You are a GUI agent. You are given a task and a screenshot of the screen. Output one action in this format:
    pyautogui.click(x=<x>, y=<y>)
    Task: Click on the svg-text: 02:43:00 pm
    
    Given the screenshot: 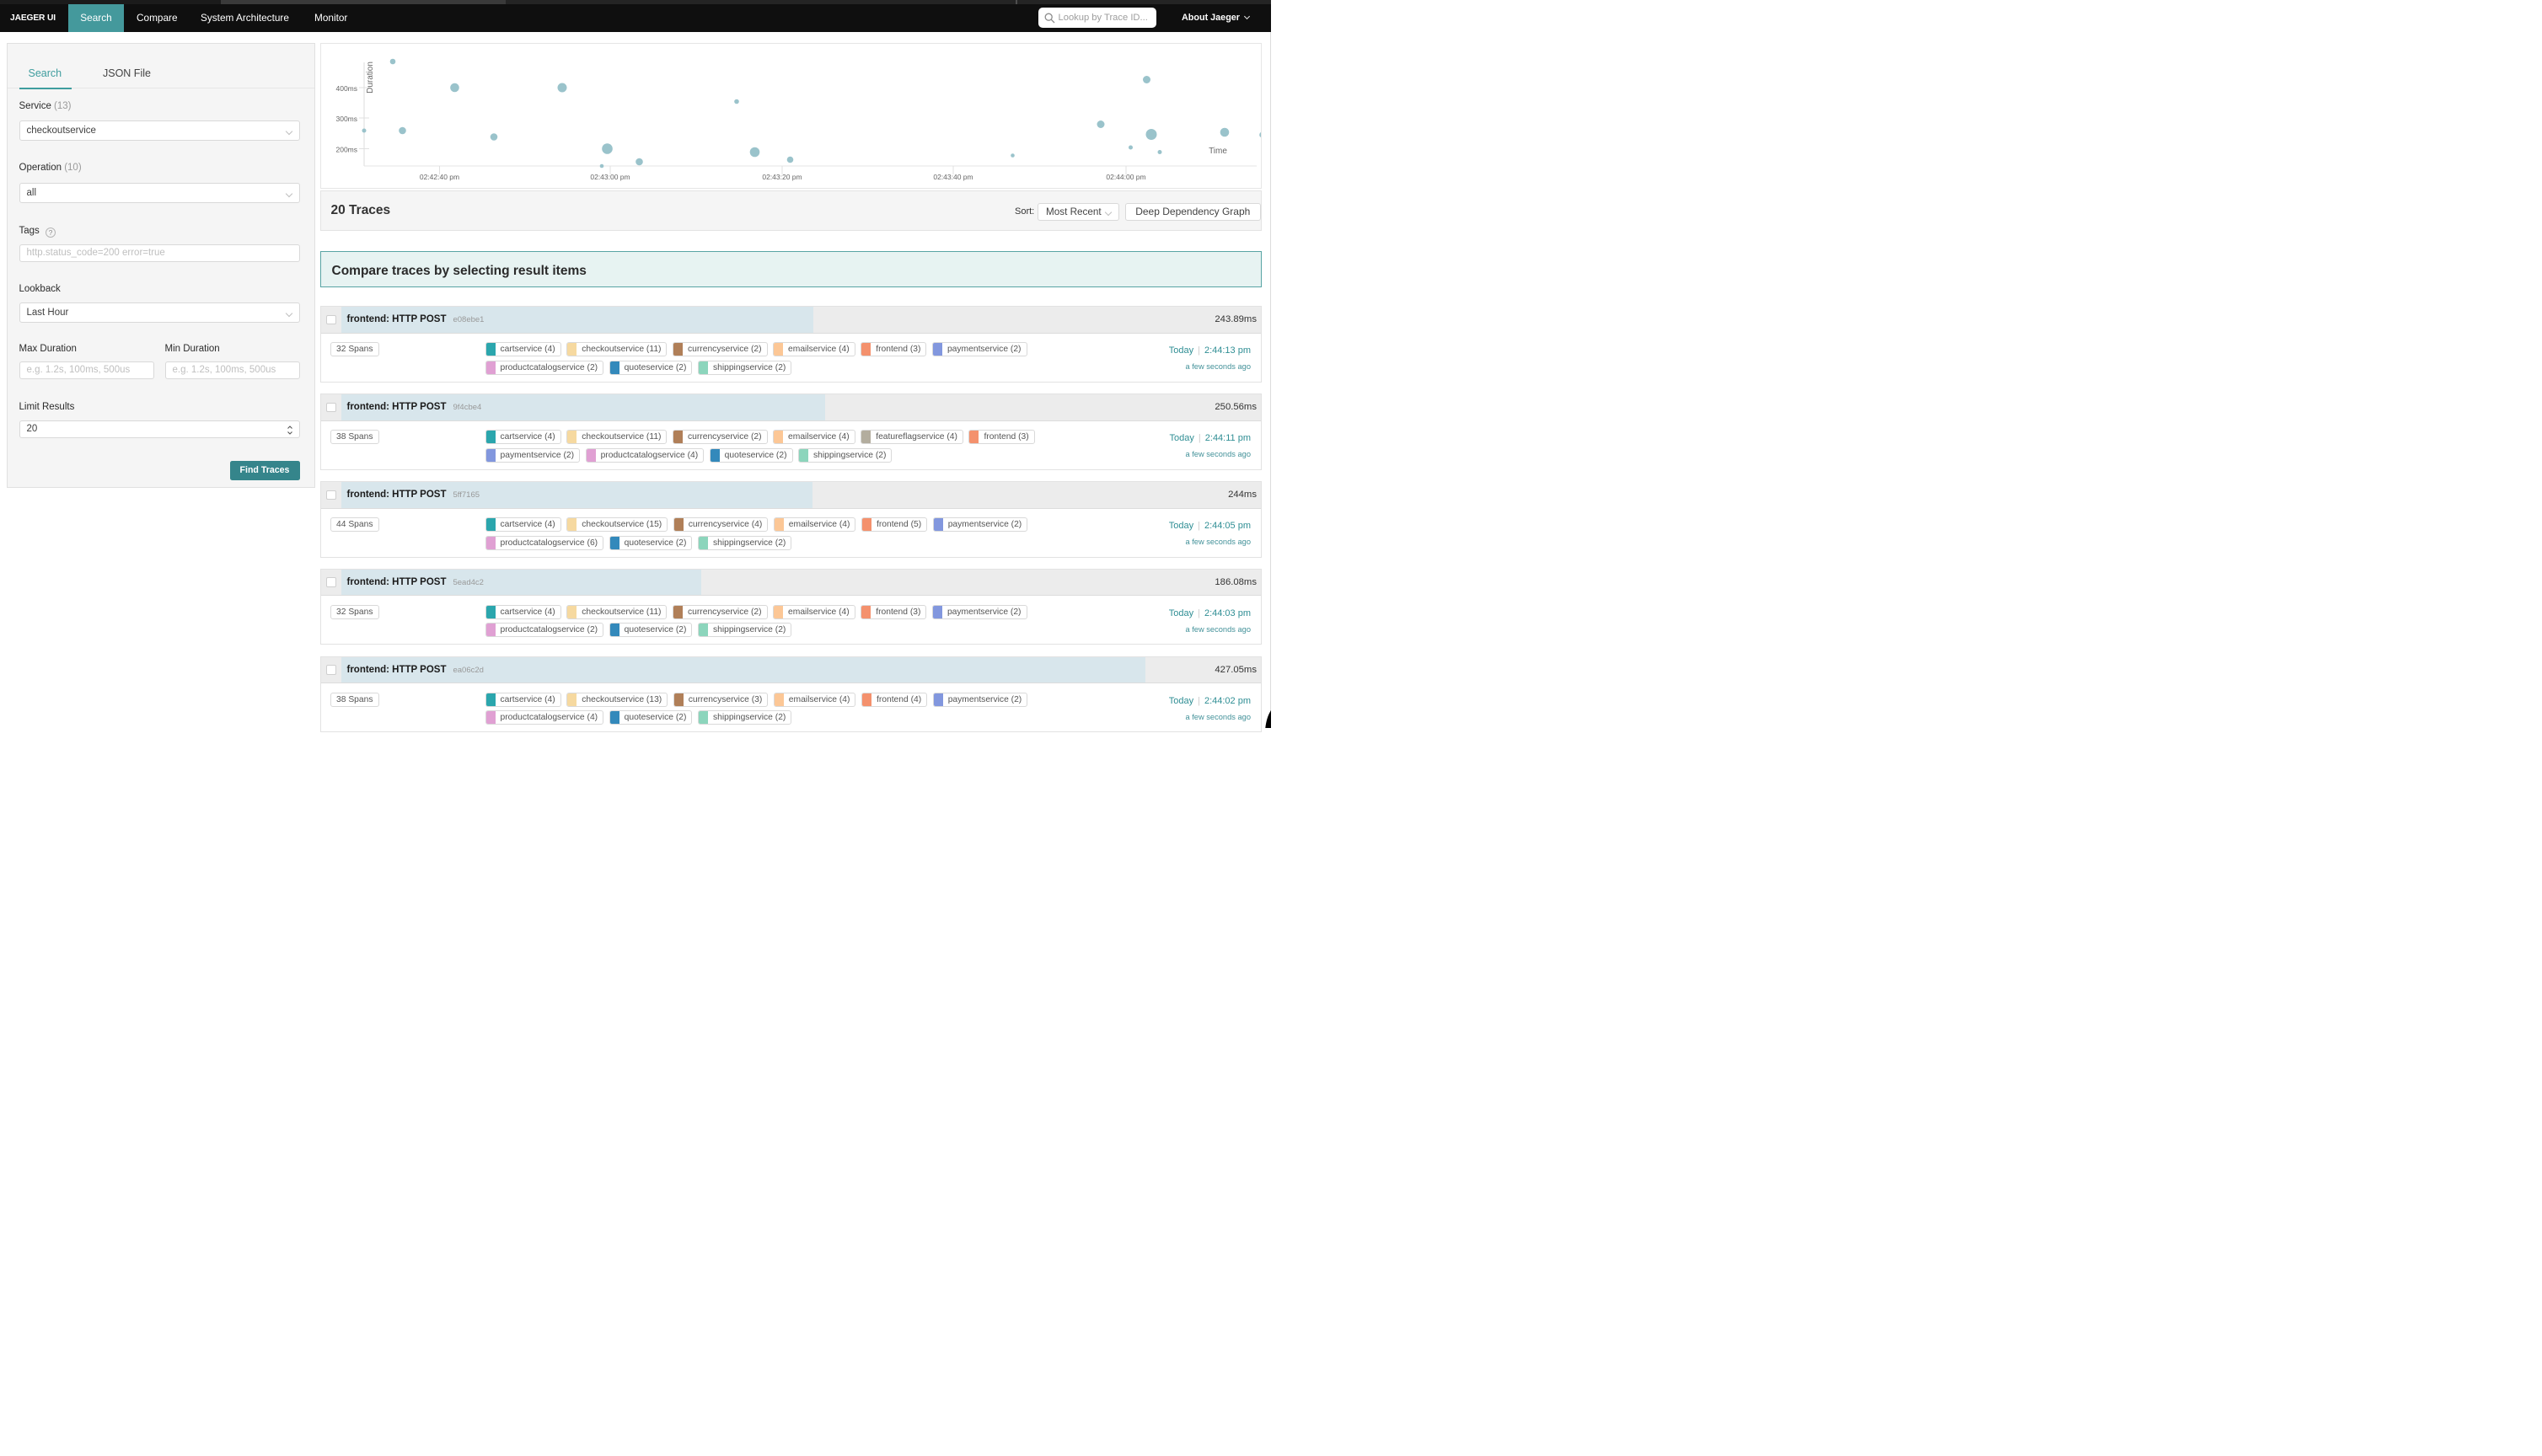 What is the action you would take?
    pyautogui.click(x=610, y=177)
    